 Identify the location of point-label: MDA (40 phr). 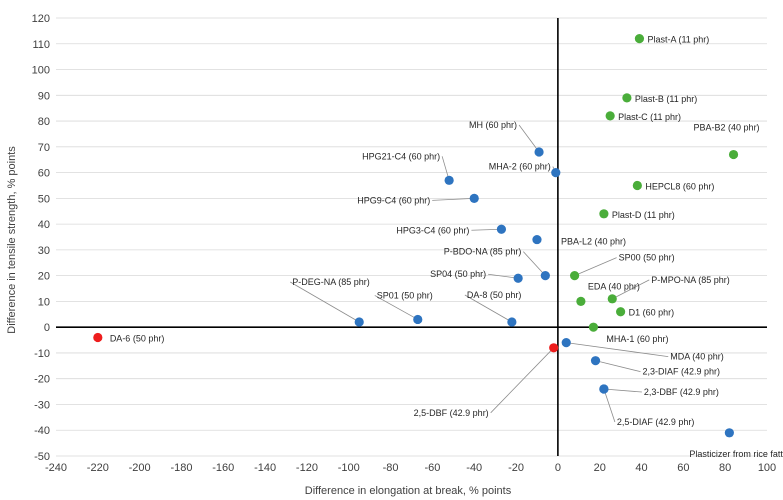
(697, 357).